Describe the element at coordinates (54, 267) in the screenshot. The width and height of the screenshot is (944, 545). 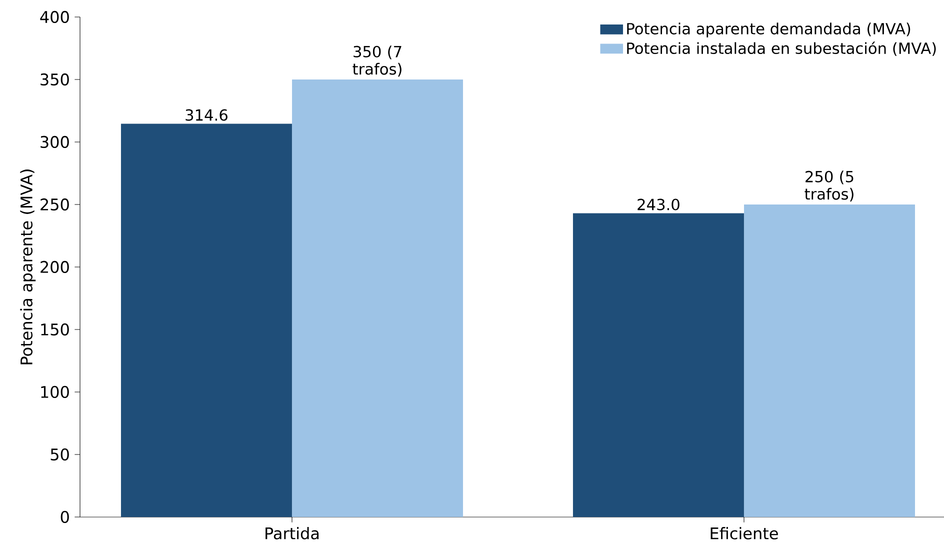
I see `y-tick-label: 200` at that location.